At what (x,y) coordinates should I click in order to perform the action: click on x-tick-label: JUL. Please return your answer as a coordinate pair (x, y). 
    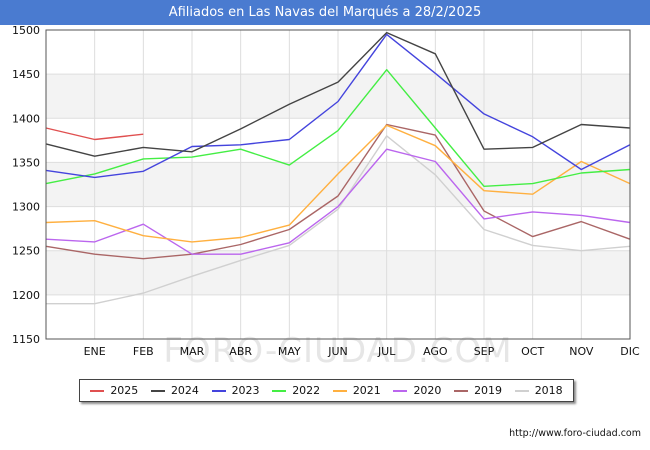
    Looking at the image, I should click on (386, 351).